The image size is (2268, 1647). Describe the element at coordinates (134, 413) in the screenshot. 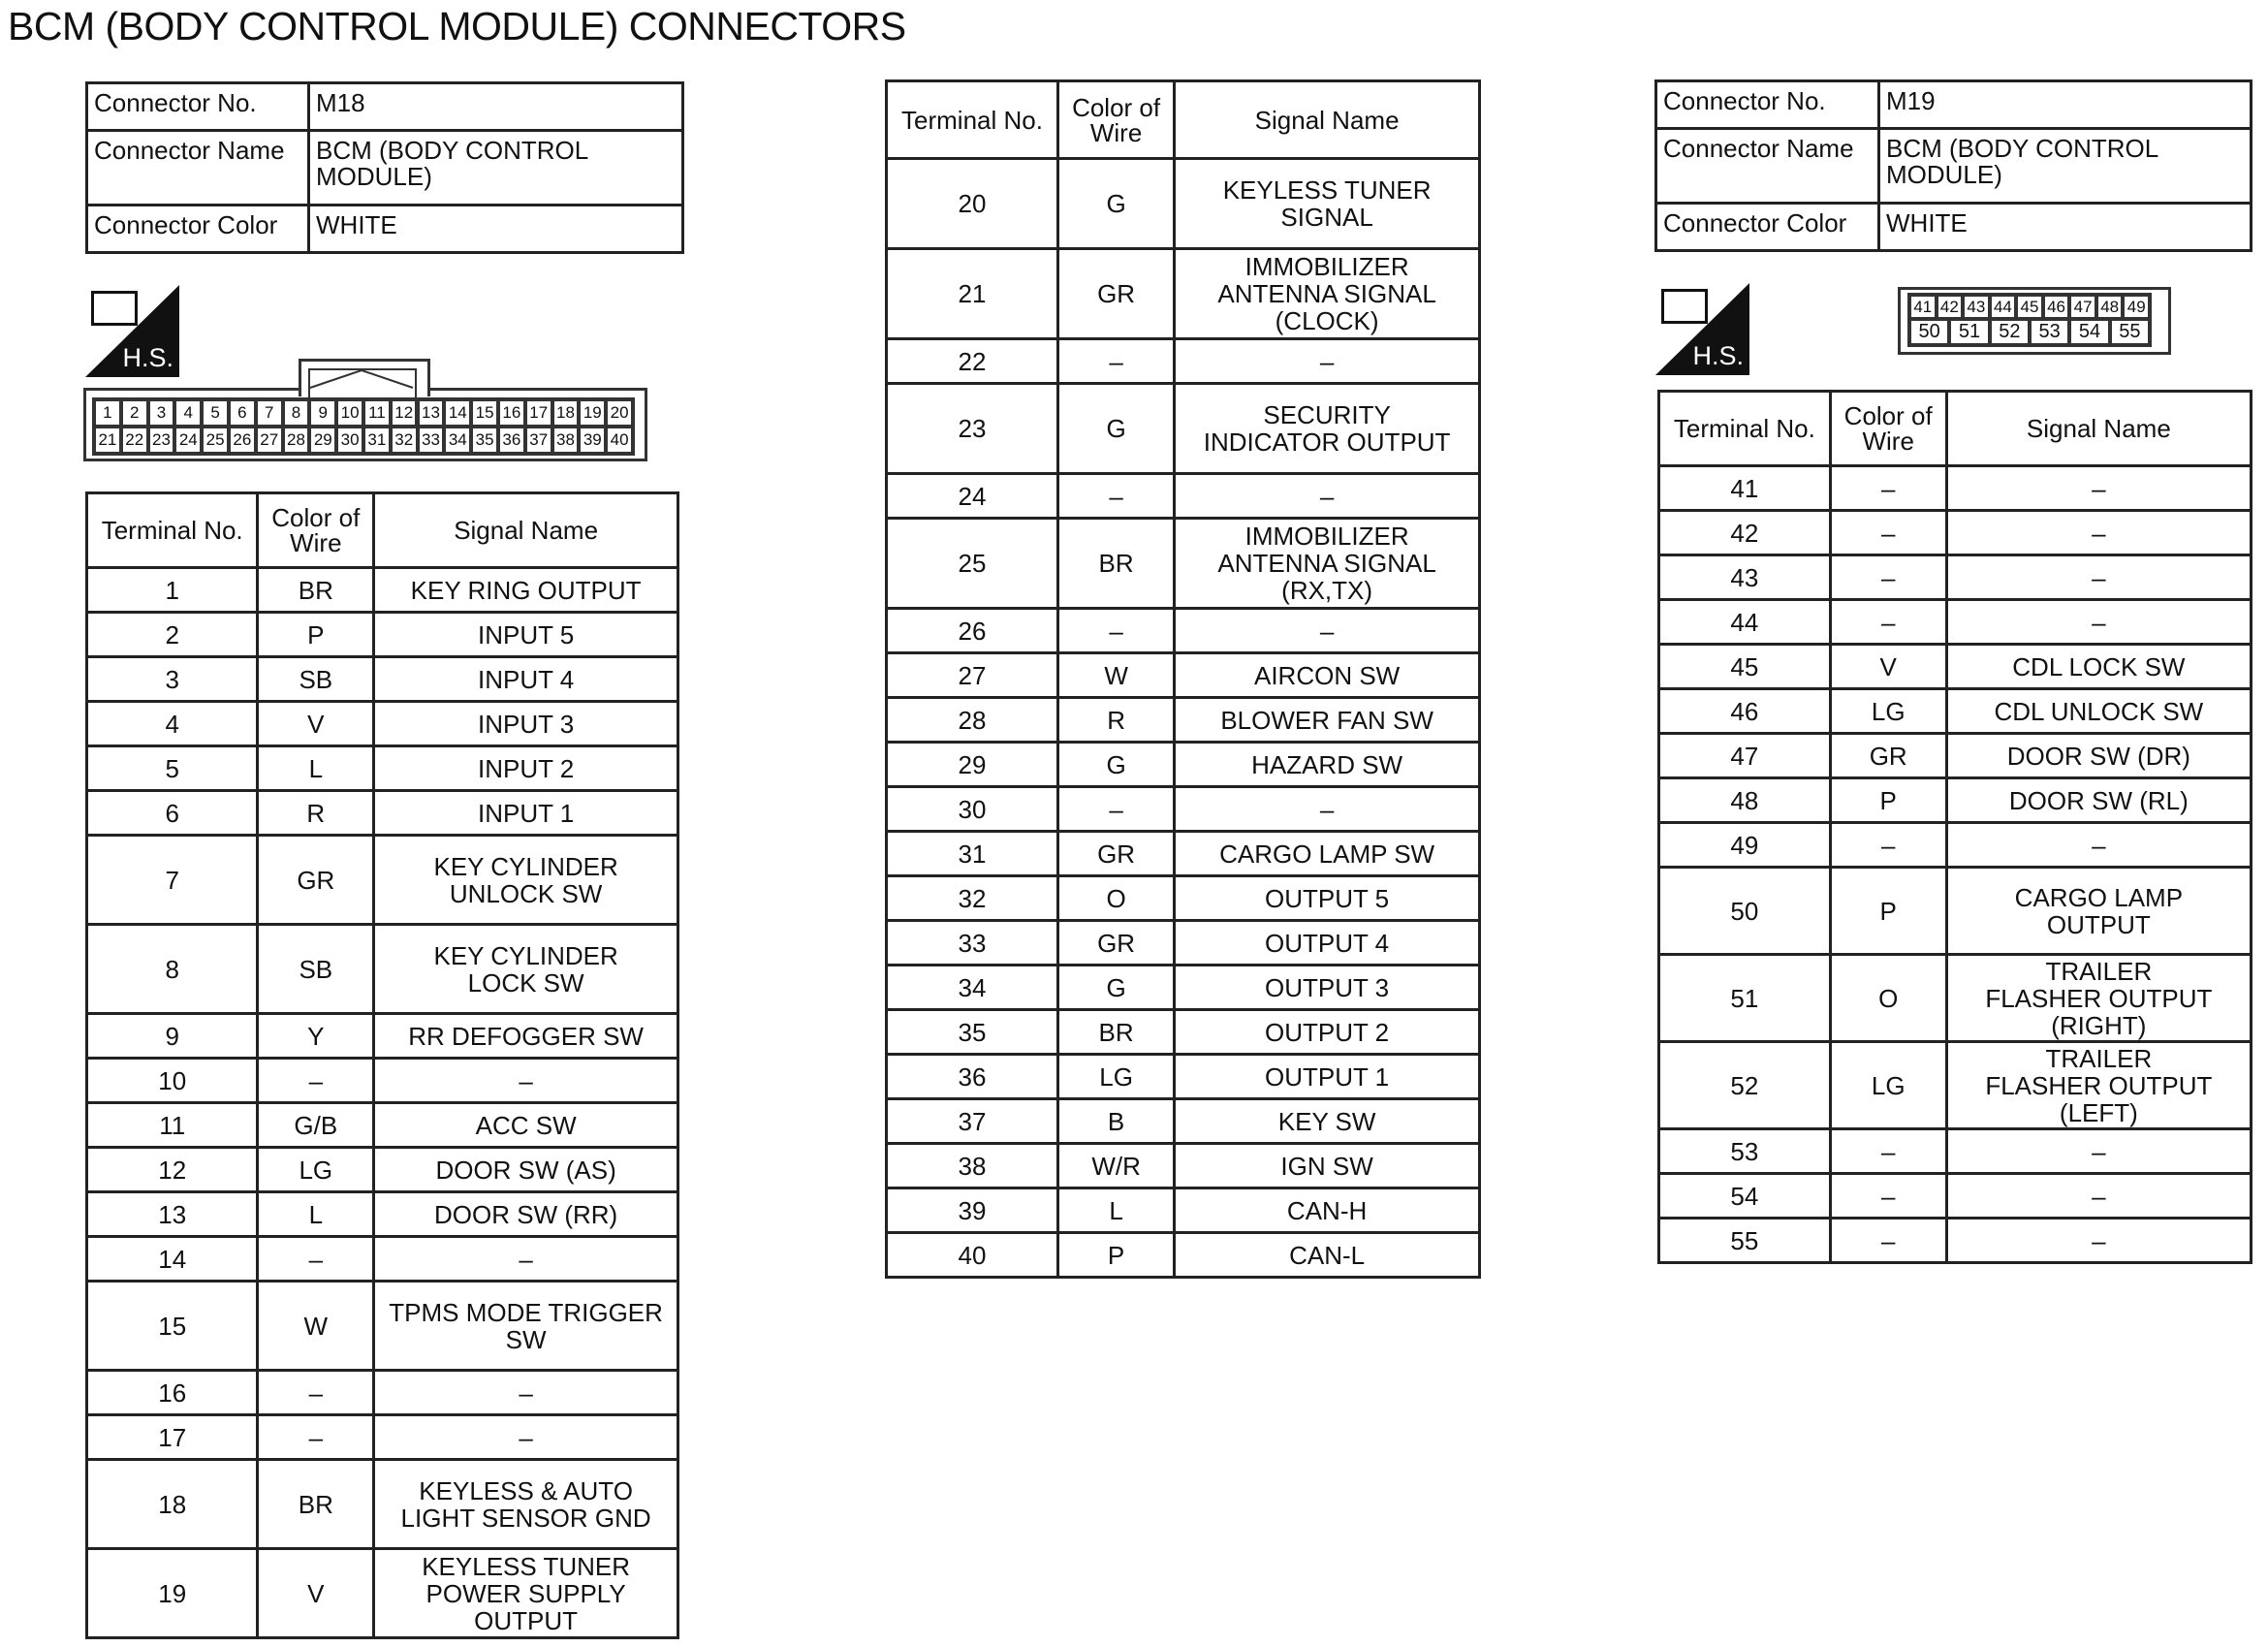

I see `pin-2: 2` at that location.